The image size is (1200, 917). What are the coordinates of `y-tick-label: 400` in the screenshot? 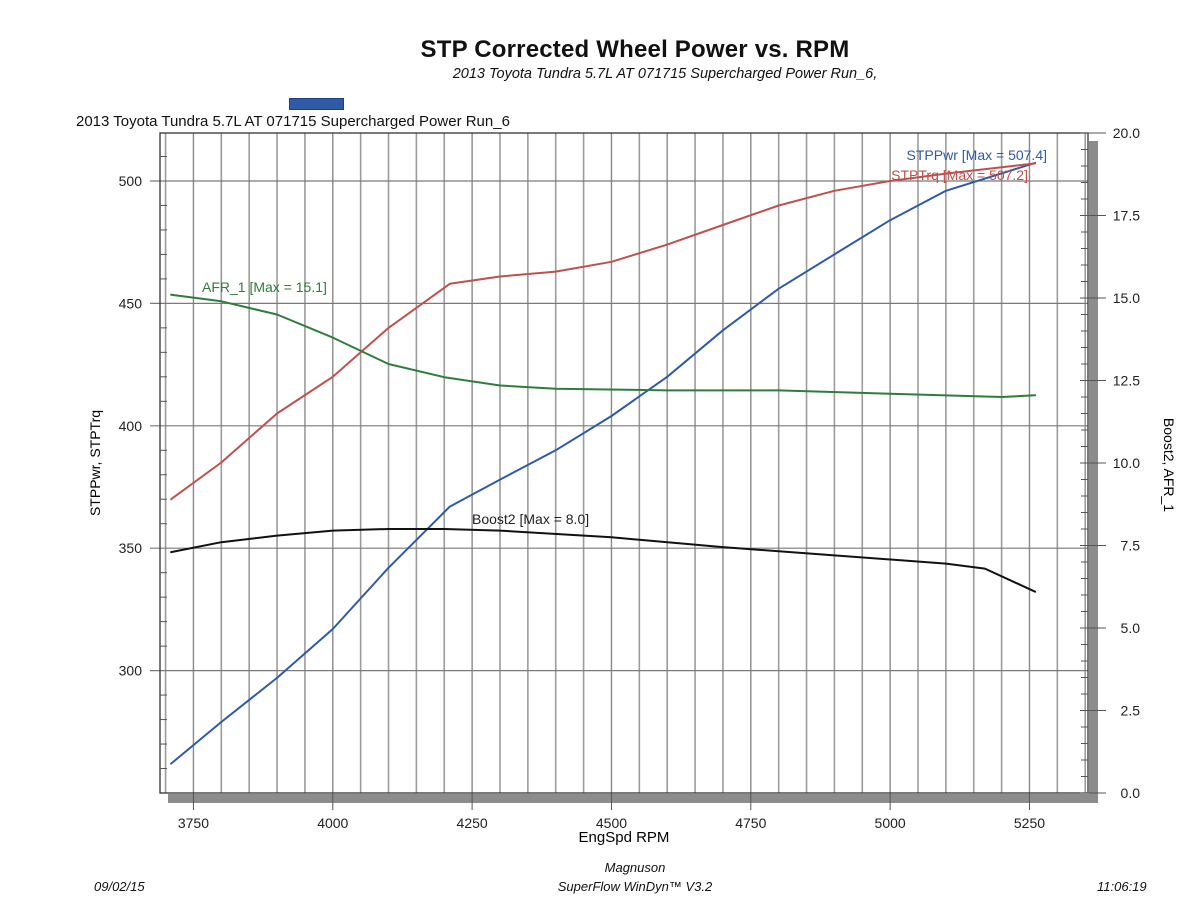 It's located at (131, 426).